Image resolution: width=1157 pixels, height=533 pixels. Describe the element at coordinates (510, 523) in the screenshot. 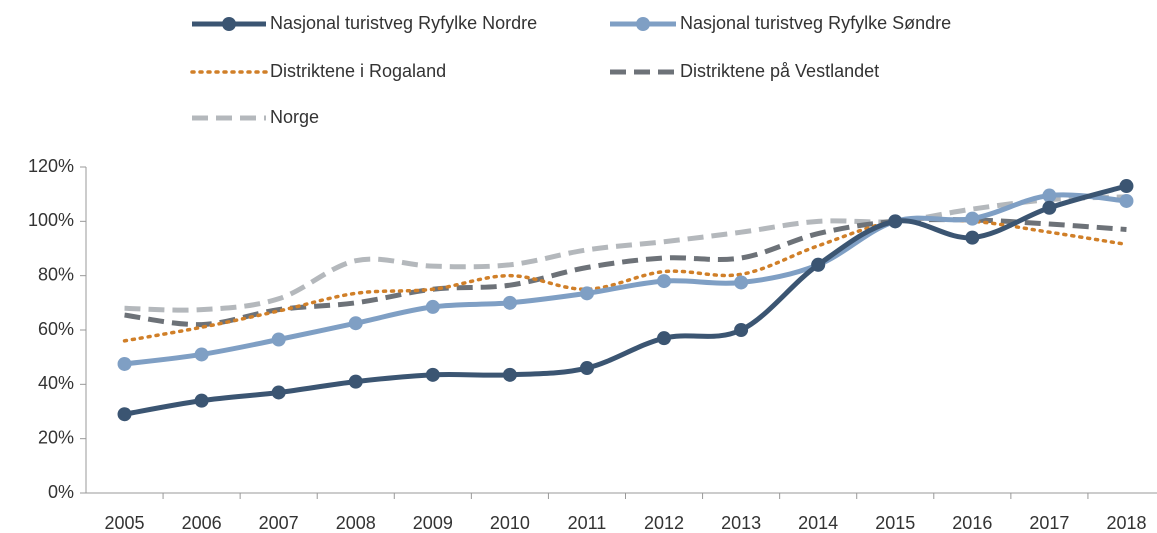

I see `x-tick-label: 2010` at that location.